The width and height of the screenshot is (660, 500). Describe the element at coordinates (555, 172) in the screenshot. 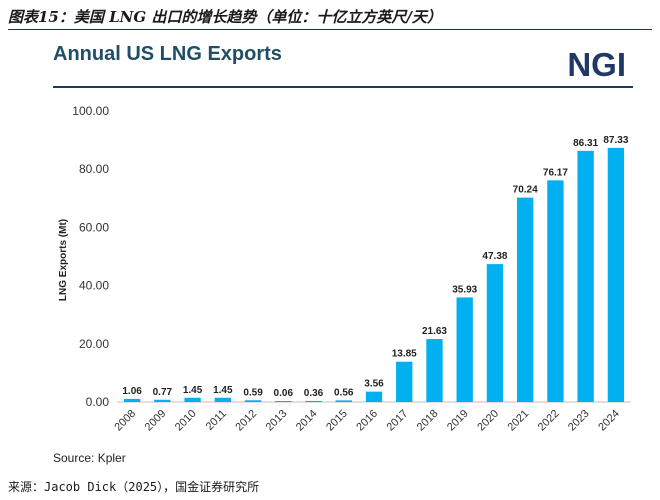

I see `bar-value-label: 76.17` at that location.